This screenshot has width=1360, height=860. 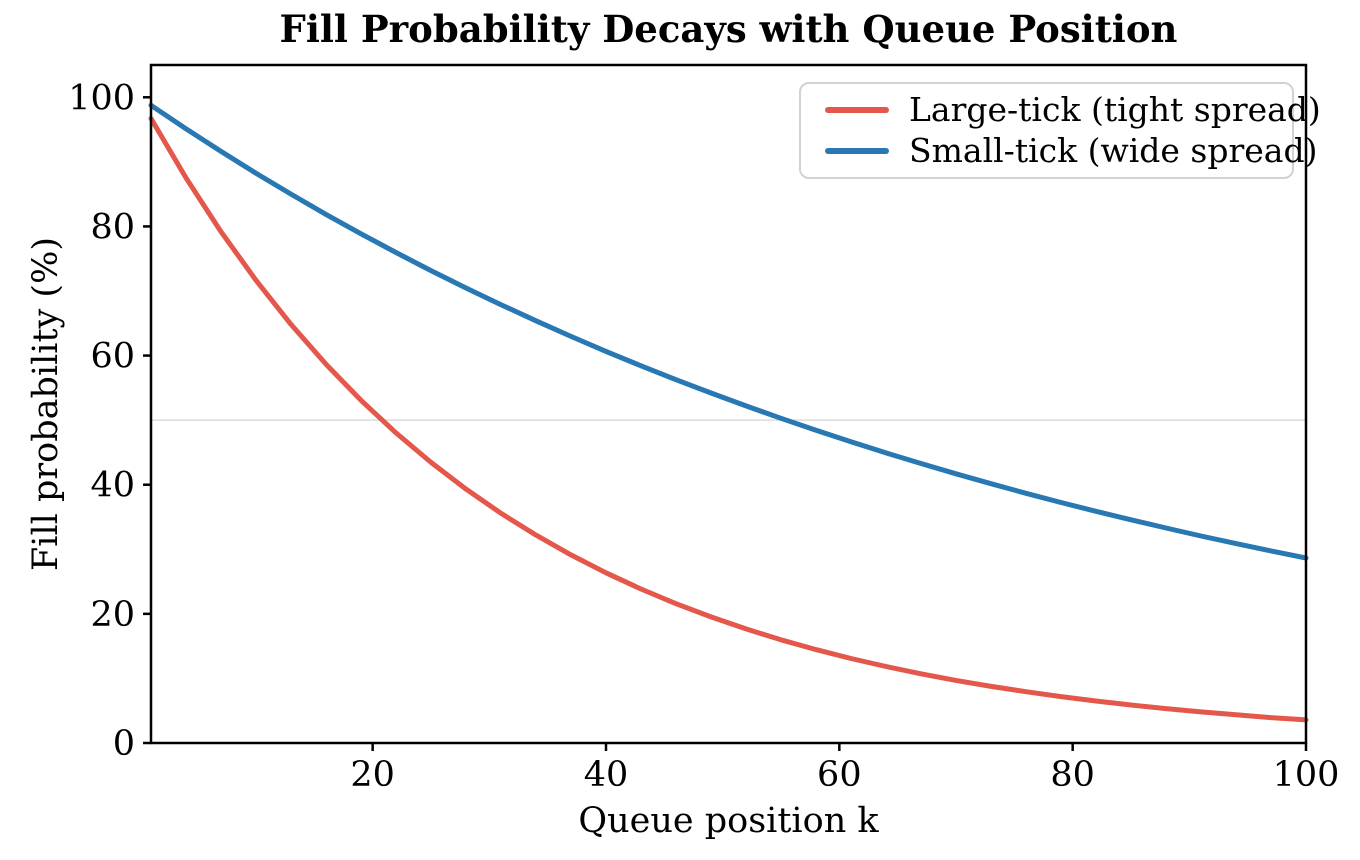 I want to click on legend-item: Large-tick (tight spread), so click(x=1073, y=110).